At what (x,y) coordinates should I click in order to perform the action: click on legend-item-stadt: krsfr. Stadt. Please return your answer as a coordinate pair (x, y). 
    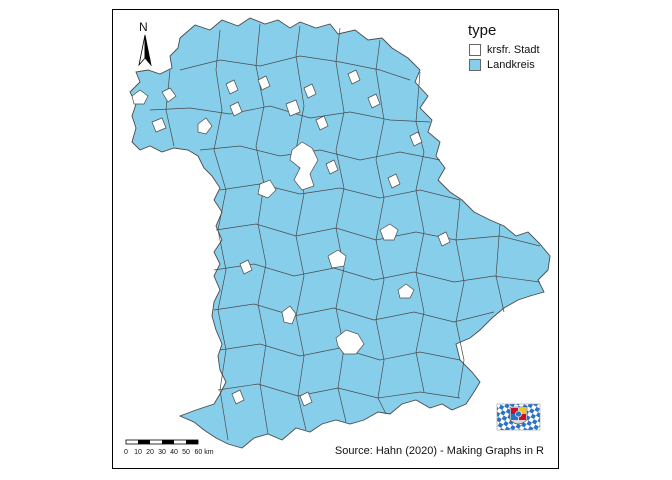
    Looking at the image, I should click on (504, 50).